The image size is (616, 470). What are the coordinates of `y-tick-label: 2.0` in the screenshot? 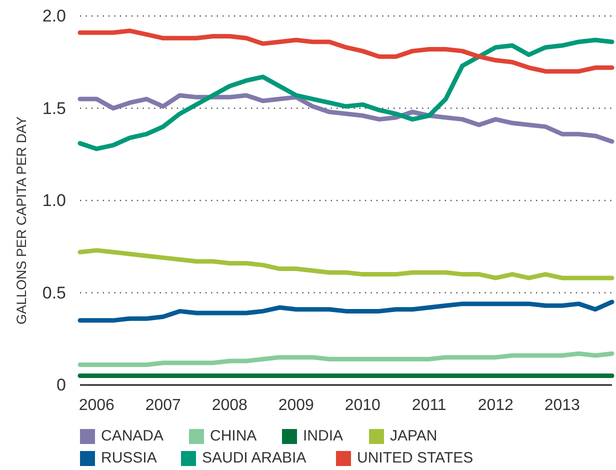 It's located at (54, 16).